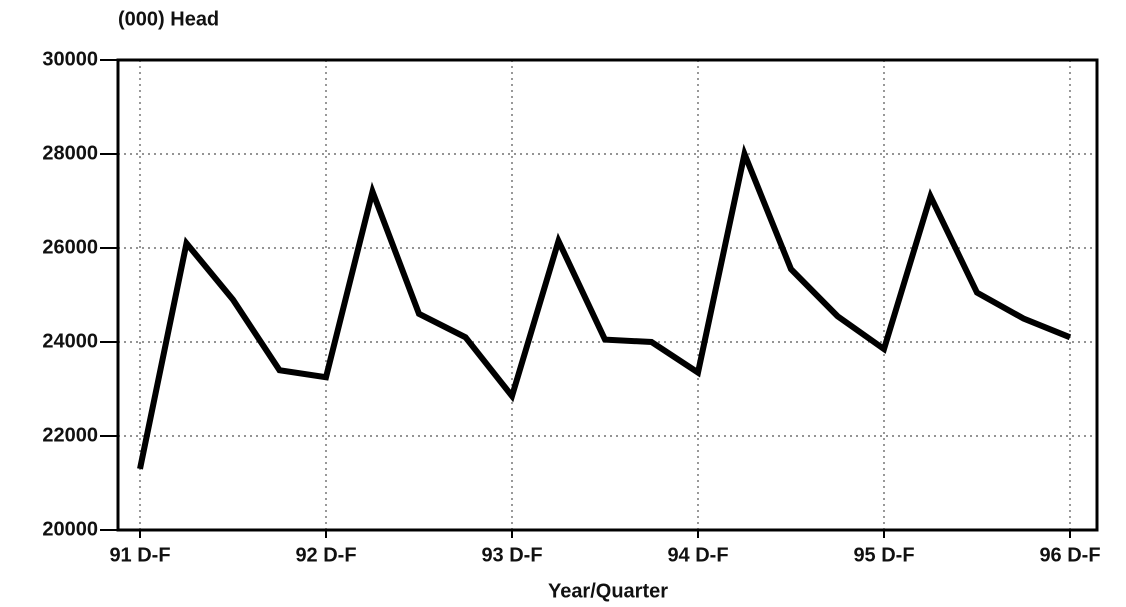  Describe the element at coordinates (70, 247) in the screenshot. I see `y-tick-label: 26000` at that location.